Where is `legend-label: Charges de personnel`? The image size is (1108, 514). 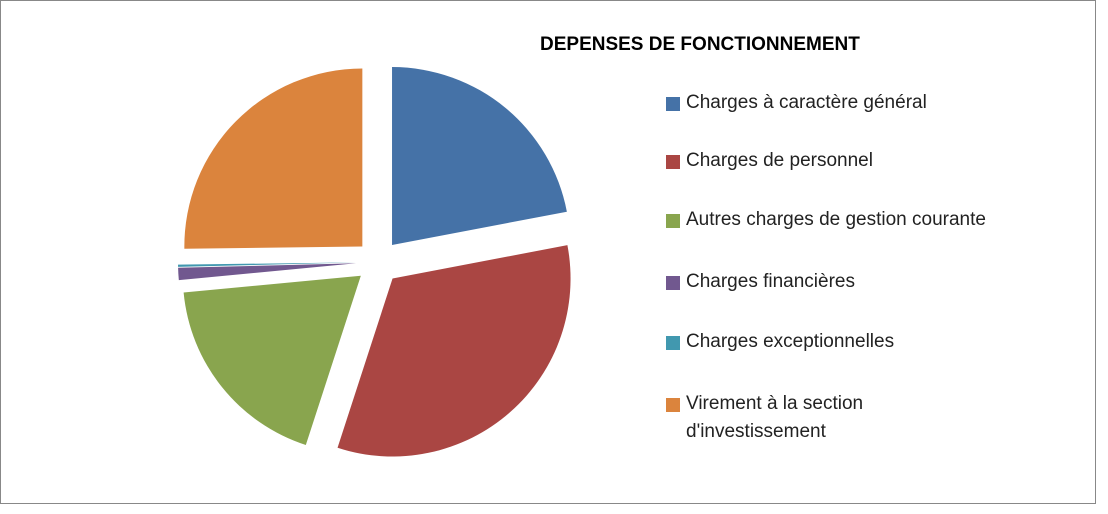
legend-label: Charges de personnel is located at coordinates (779, 160).